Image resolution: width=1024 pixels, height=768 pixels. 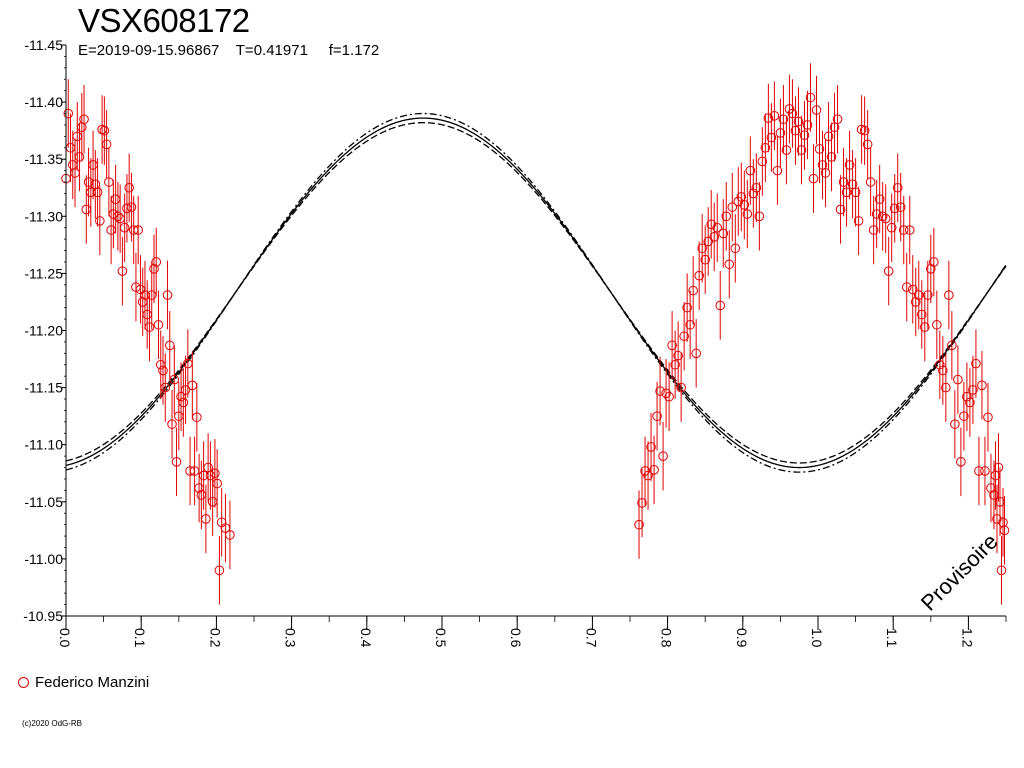 I want to click on x-tick-label: 0.9, so click(x=742, y=638).